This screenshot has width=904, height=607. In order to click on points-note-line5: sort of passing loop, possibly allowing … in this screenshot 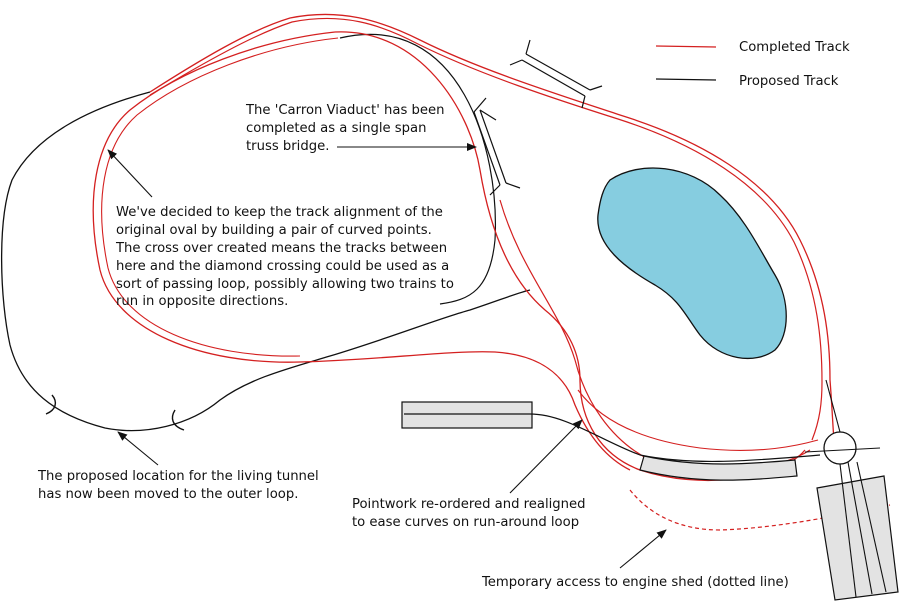, I will do `click(285, 284)`.